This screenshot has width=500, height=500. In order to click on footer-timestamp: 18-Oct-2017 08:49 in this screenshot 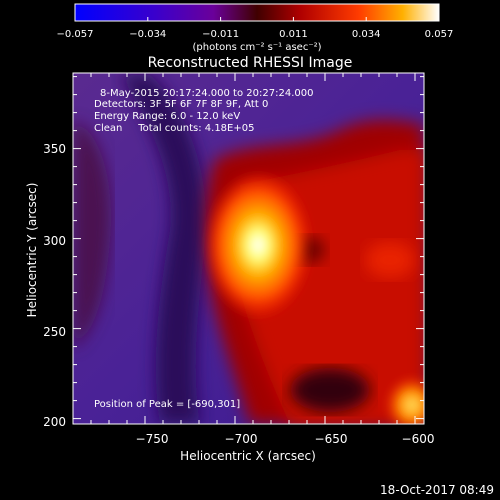, I will do `click(437, 490)`.